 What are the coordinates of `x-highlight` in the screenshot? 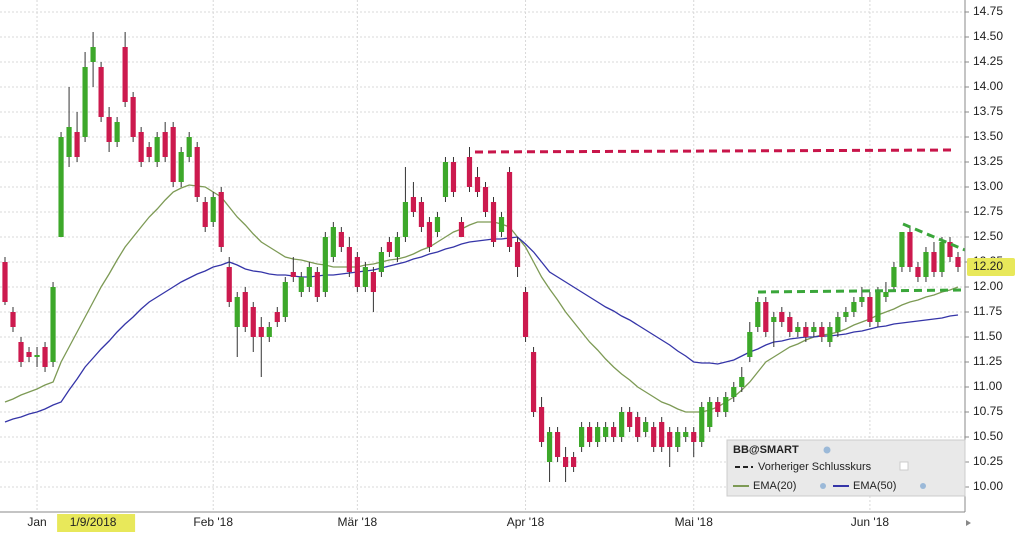 It's located at (96, 523).